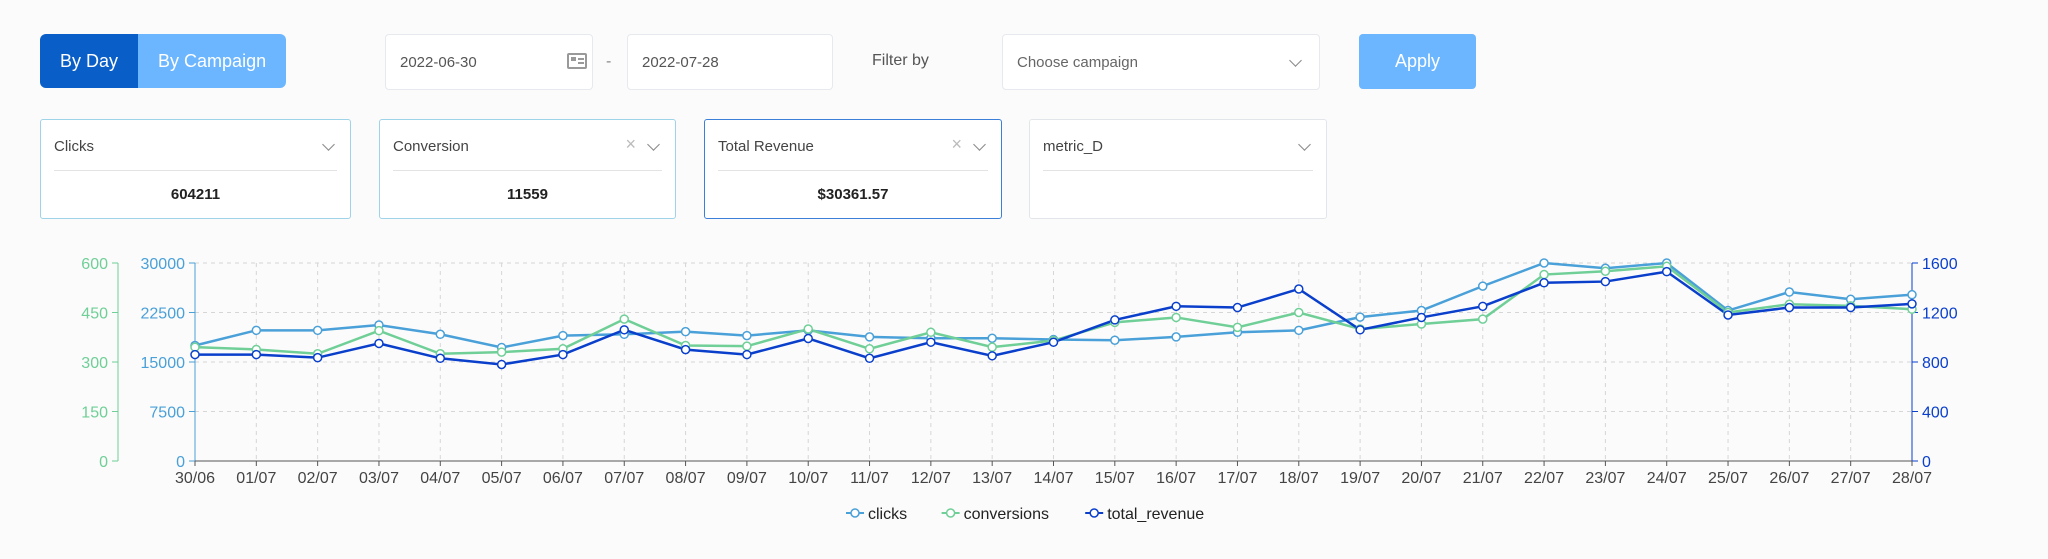  Describe the element at coordinates (489, 62) in the screenshot. I see `start-date-input: 2022-06-30` at that location.